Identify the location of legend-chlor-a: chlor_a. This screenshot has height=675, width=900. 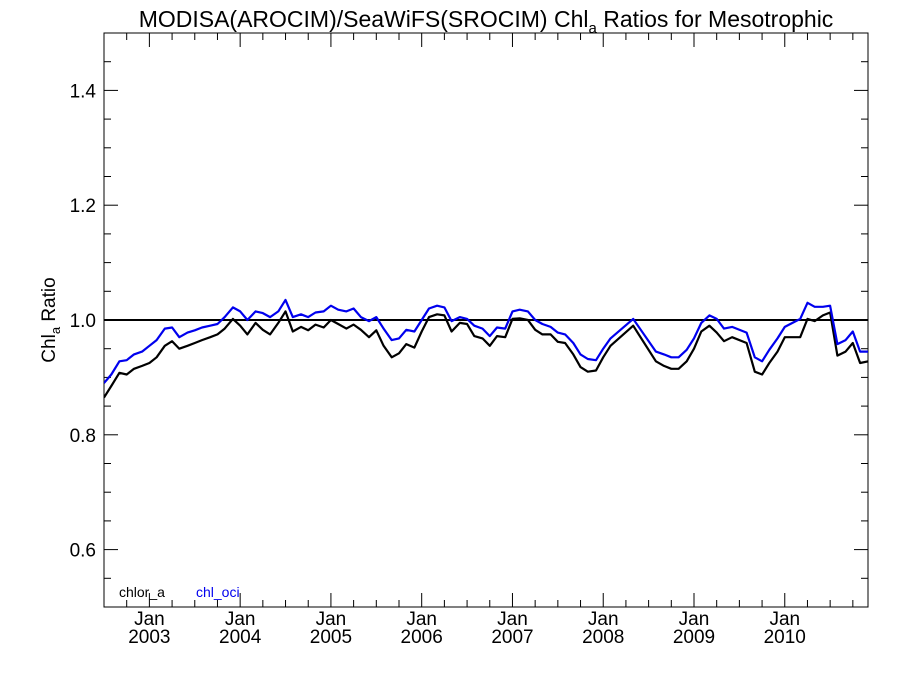
(142, 592).